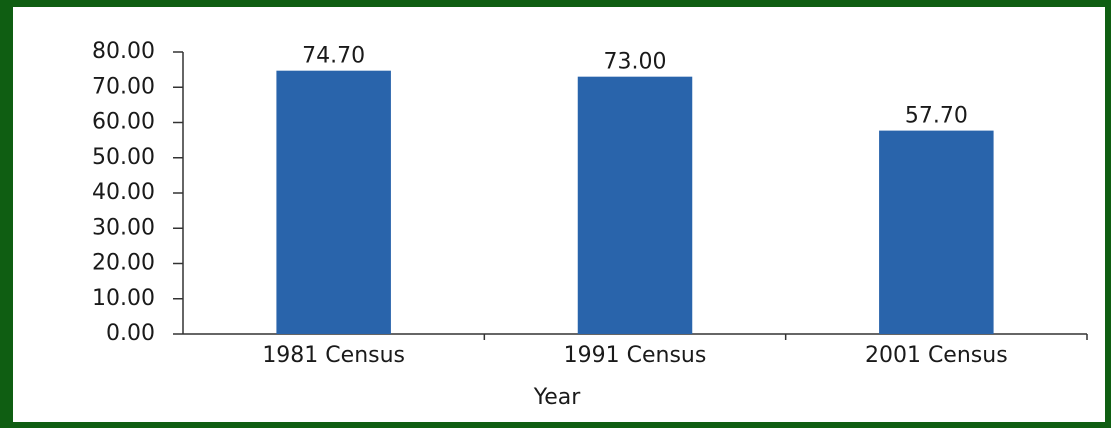  I want to click on x-tick-label: 2001 Census, so click(936, 355).